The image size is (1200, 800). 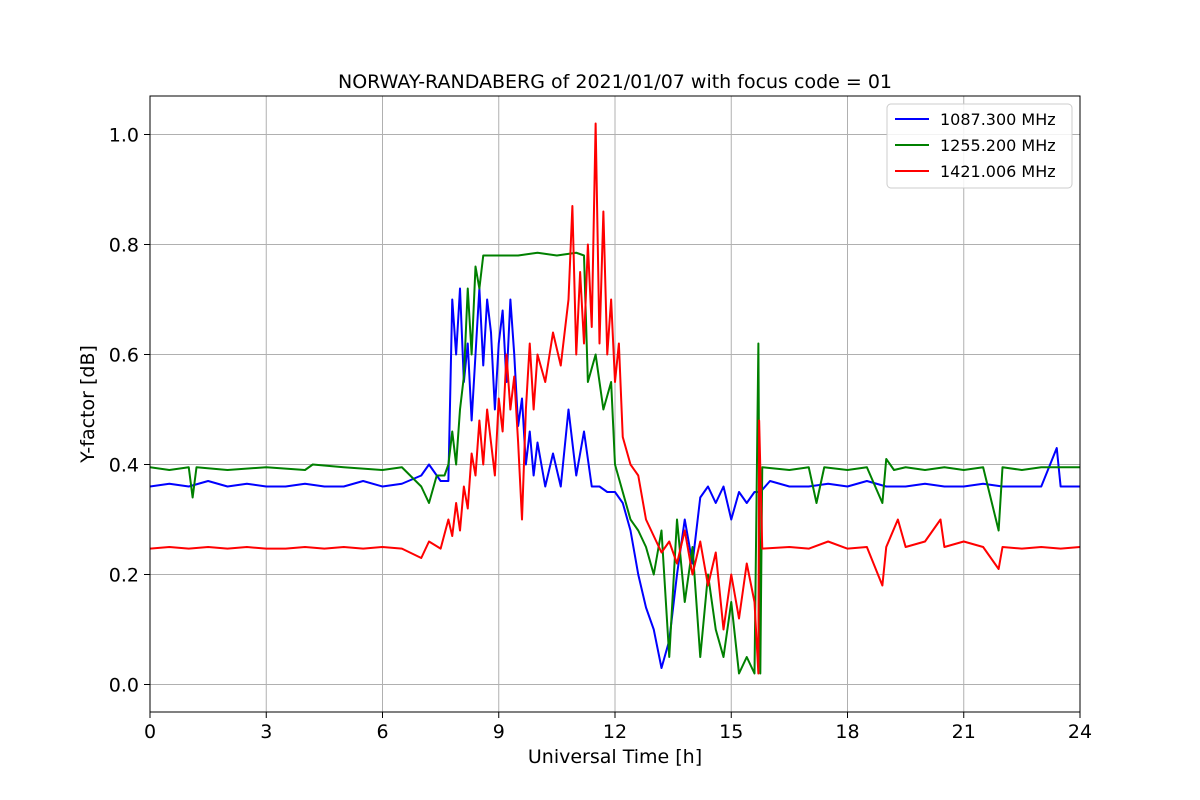 I want to click on legend-label: 1255.200 MHz, so click(x=998, y=145).